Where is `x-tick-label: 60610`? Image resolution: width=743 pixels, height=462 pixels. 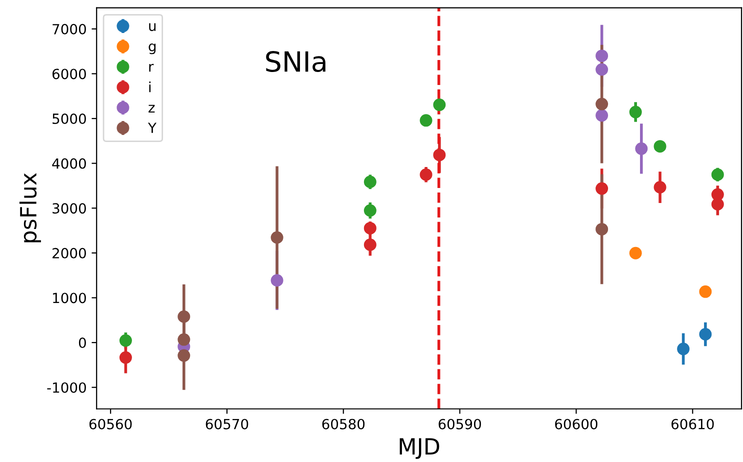
x-tick-label: 60610 is located at coordinates (693, 424).